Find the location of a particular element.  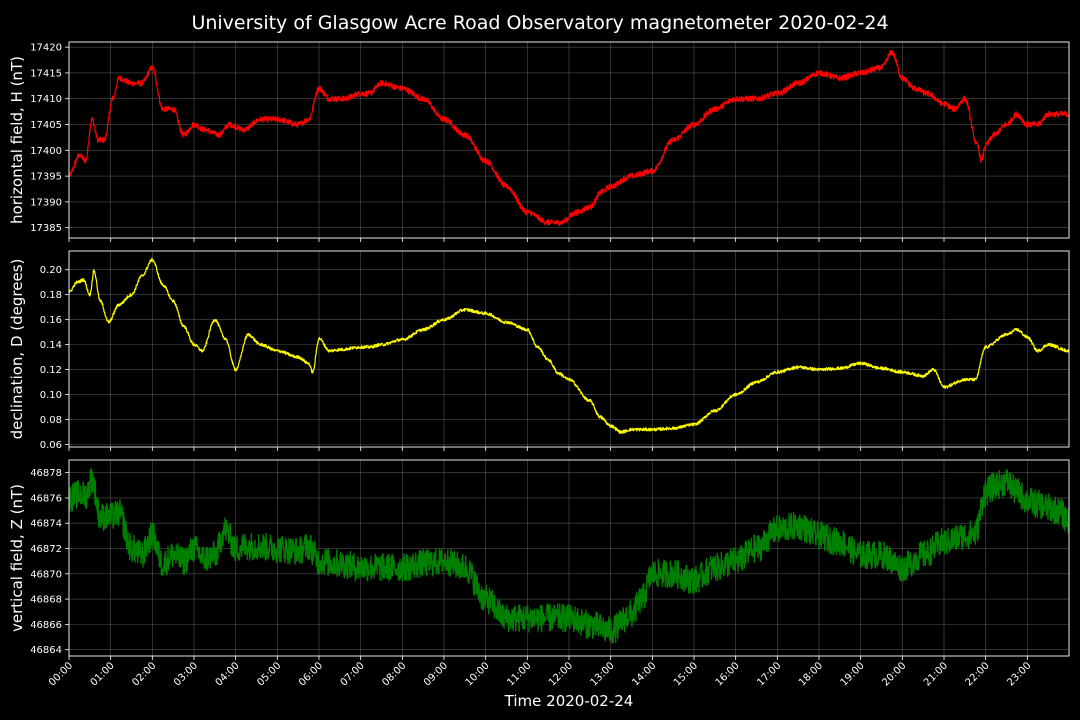

y-tick-label: 17390 is located at coordinates (46, 202).